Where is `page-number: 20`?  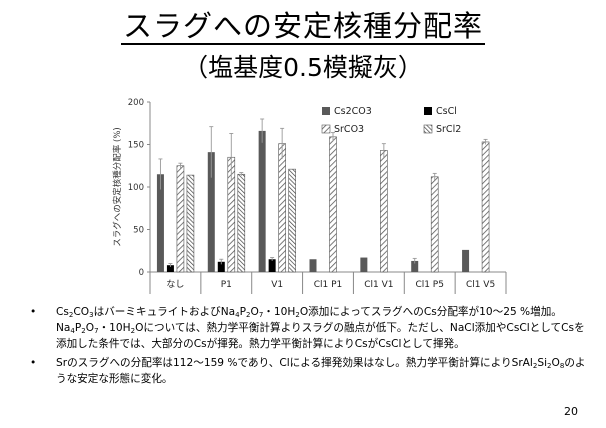 page-number: 20 is located at coordinates (571, 411).